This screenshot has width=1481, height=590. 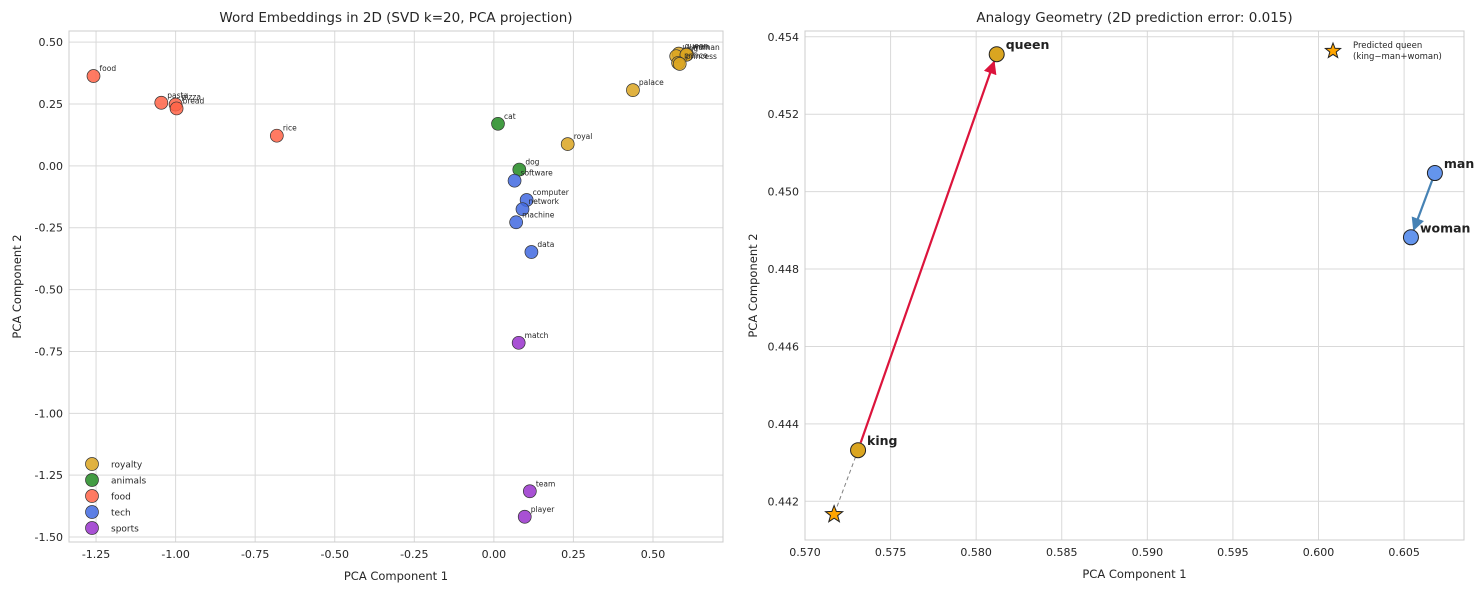 What do you see at coordinates (121, 498) in the screenshot?
I see `legend-label: food` at bounding box center [121, 498].